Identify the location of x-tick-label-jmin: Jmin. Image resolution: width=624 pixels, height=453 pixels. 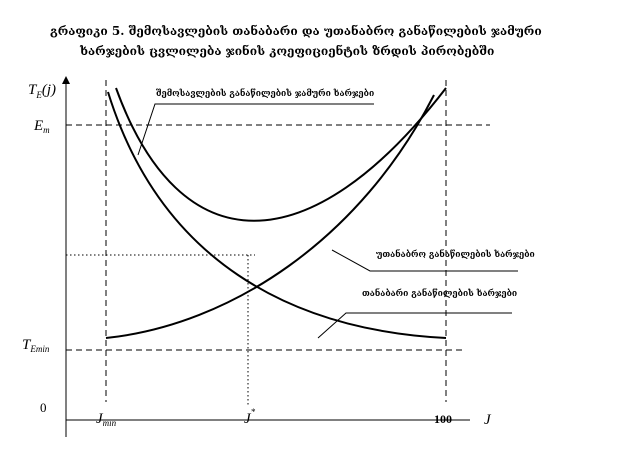
(106, 419).